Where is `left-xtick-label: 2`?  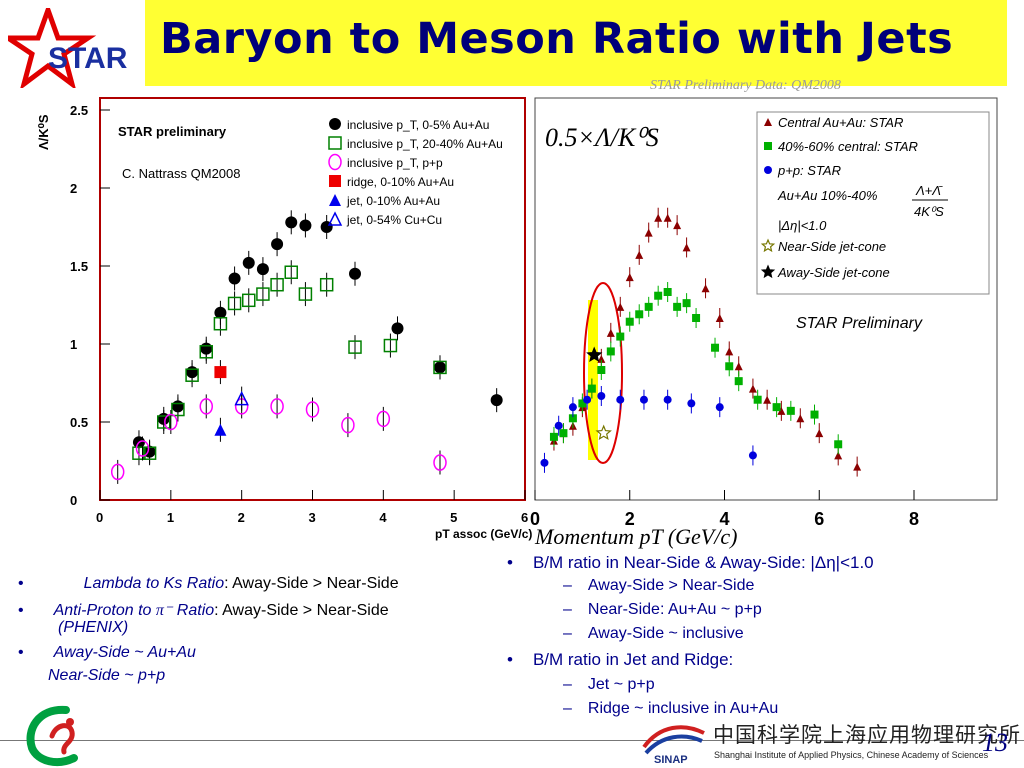 left-xtick-label: 2 is located at coordinates (241, 517).